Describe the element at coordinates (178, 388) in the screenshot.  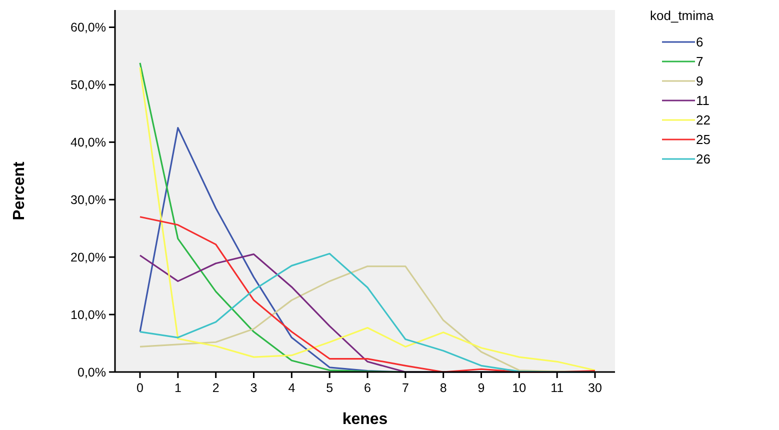
I see `x-tick-label: 1` at that location.